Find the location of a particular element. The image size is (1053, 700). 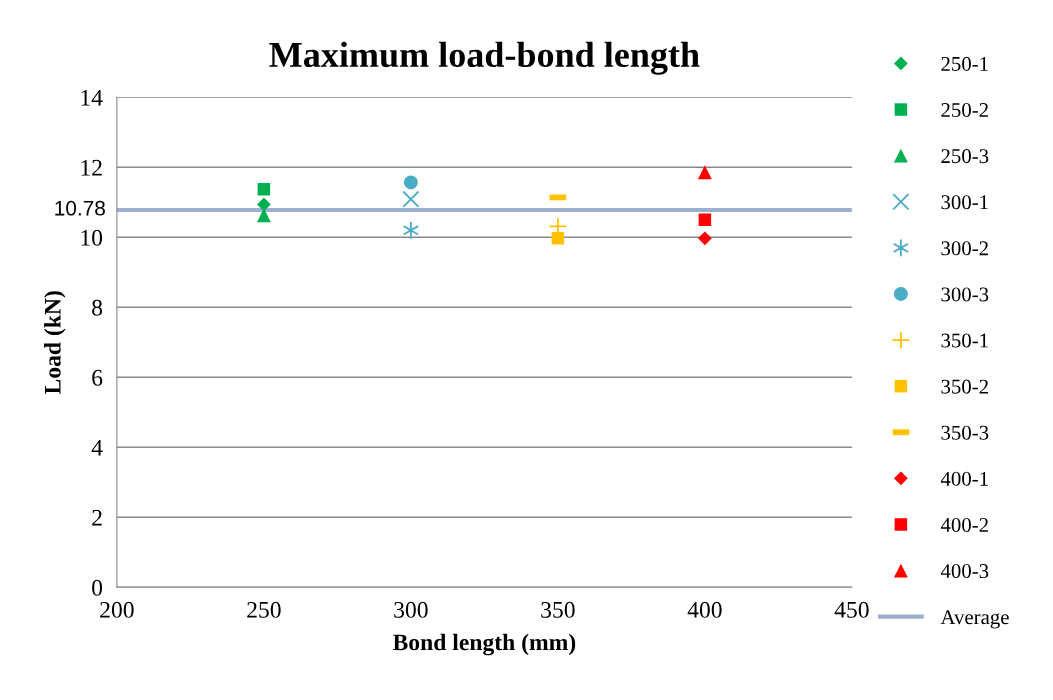

legend-label: 350-2 is located at coordinates (964, 386).